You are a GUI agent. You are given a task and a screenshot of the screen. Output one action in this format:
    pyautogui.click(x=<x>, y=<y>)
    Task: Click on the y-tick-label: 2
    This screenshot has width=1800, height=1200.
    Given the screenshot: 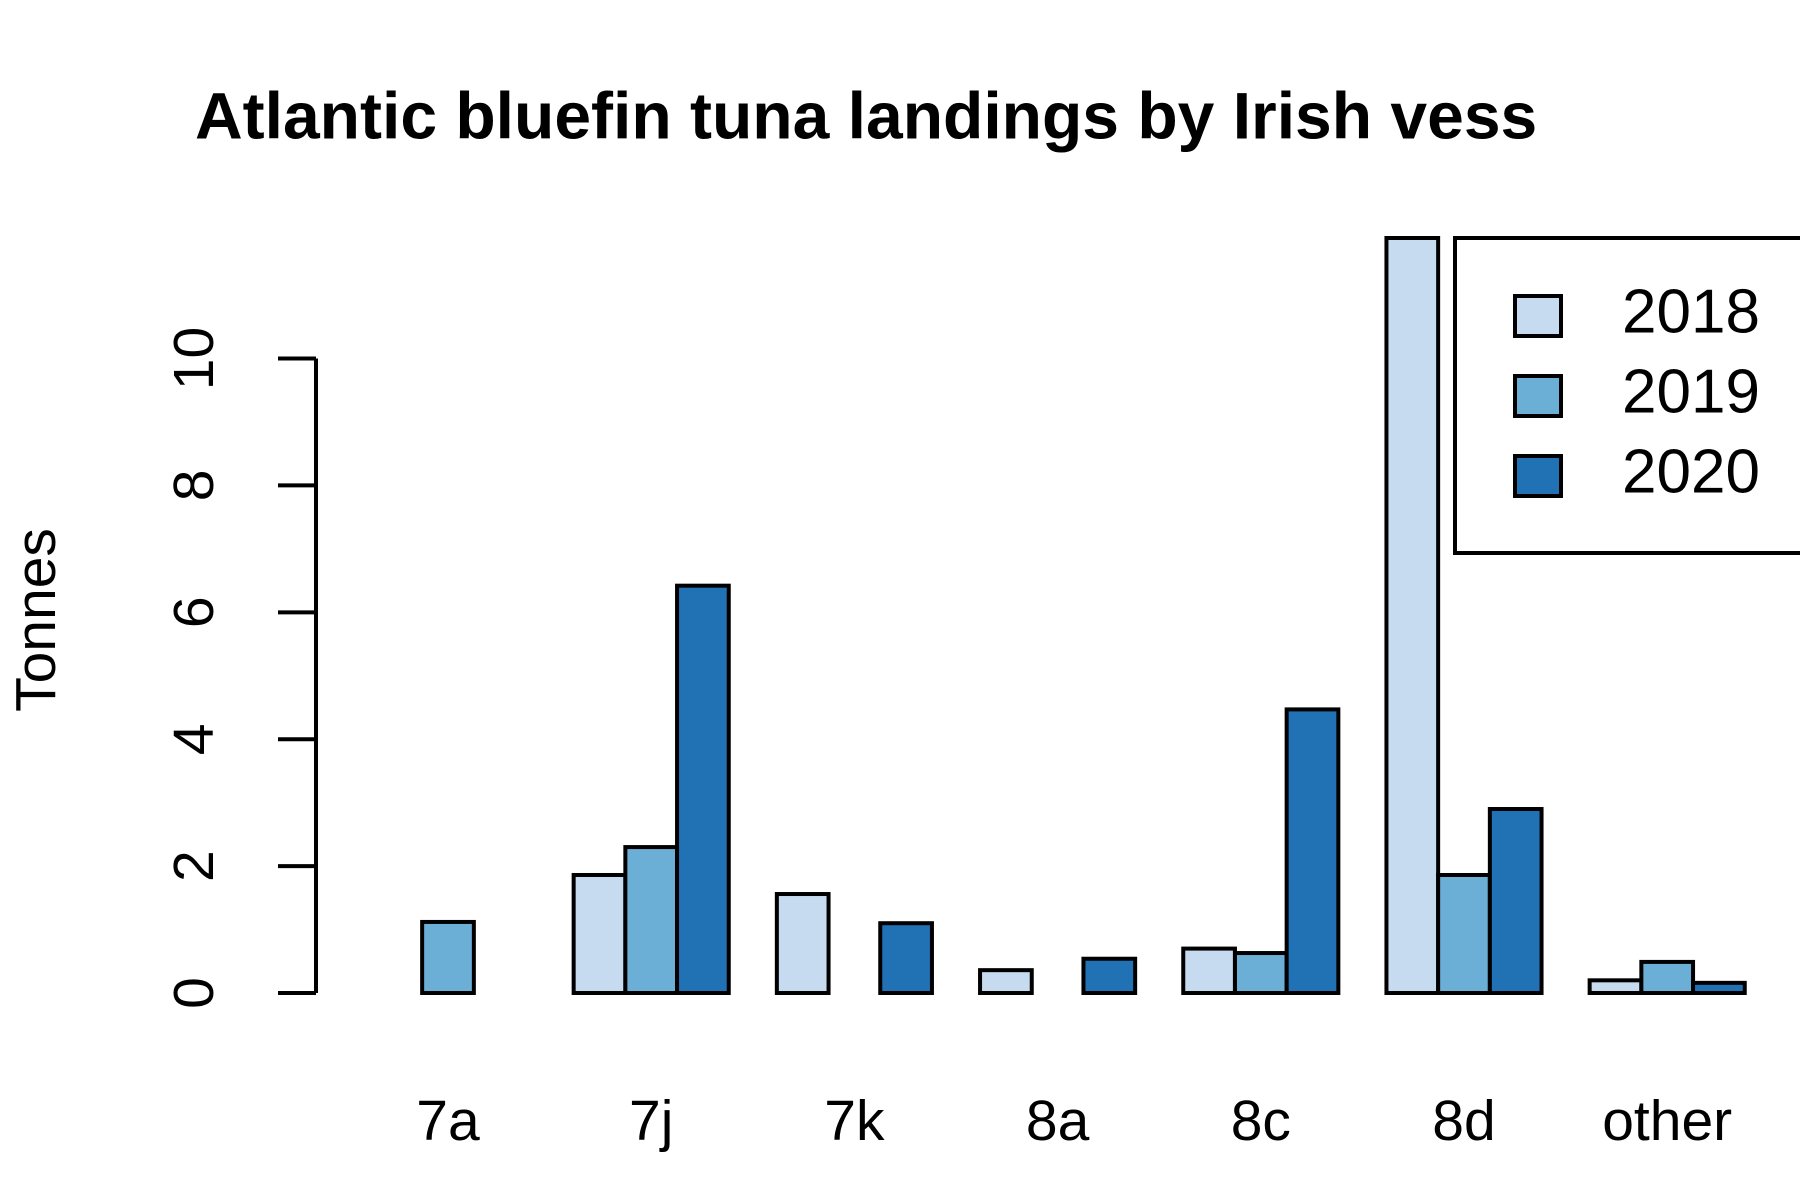 What is the action you would take?
    pyautogui.click(x=194, y=866)
    